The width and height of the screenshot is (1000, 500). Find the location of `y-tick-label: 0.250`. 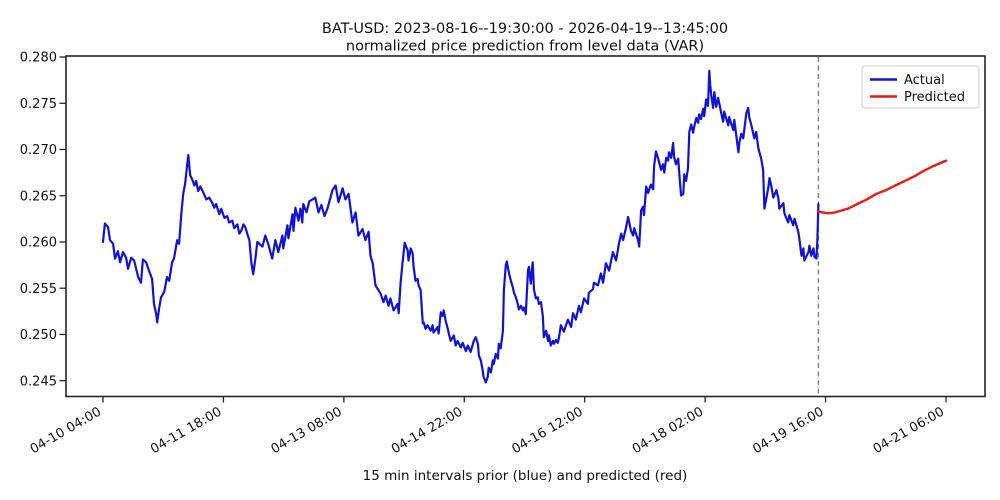

y-tick-label: 0.250 is located at coordinates (38, 335).